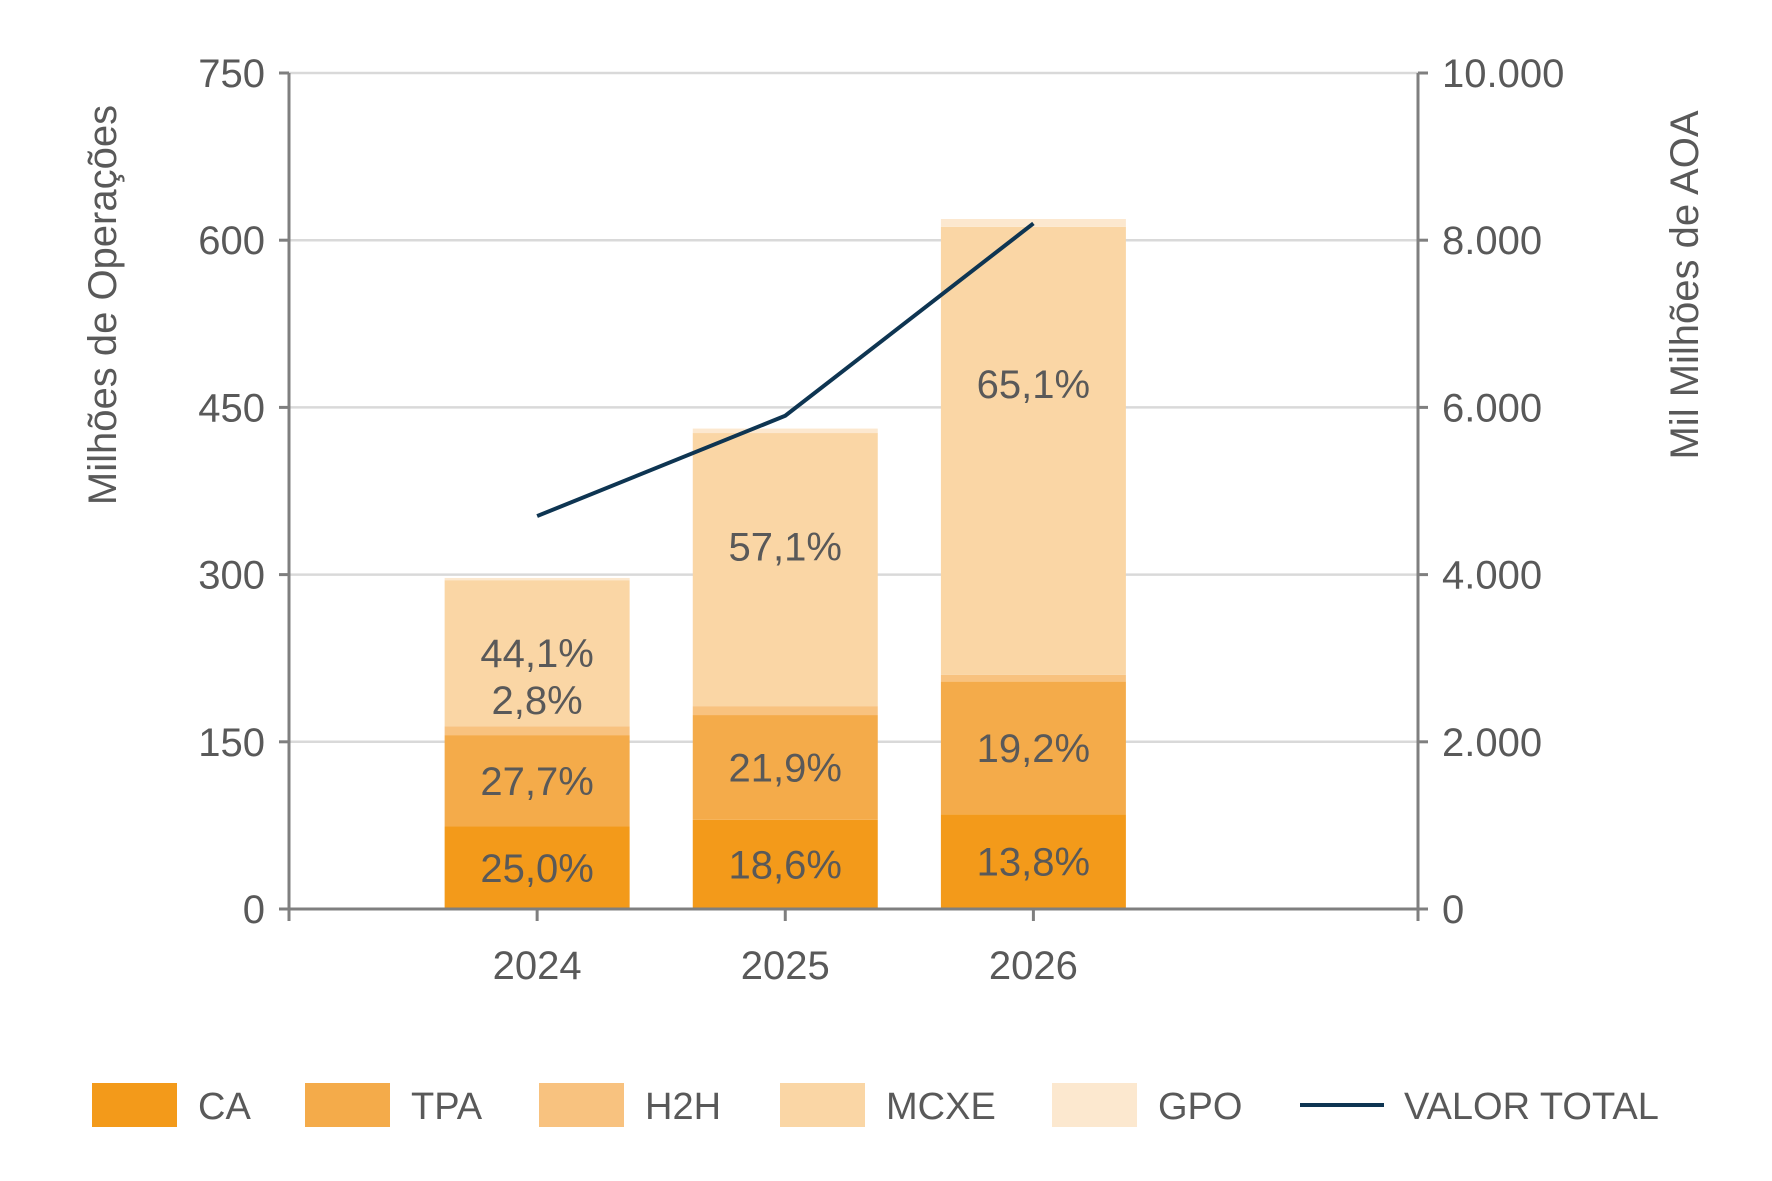 This screenshot has height=1181, width=1772. Describe the element at coordinates (231, 743) in the screenshot. I see `left-tick-label: 150` at that location.